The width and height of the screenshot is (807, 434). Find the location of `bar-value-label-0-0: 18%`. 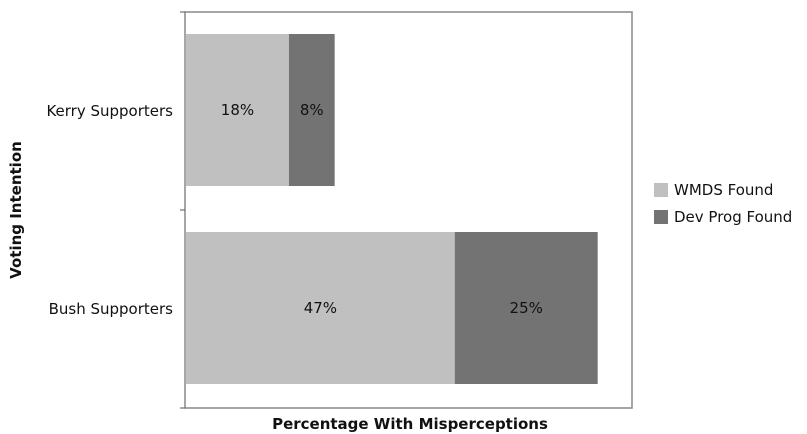

bar-value-label-0-0: 18% is located at coordinates (237, 110).